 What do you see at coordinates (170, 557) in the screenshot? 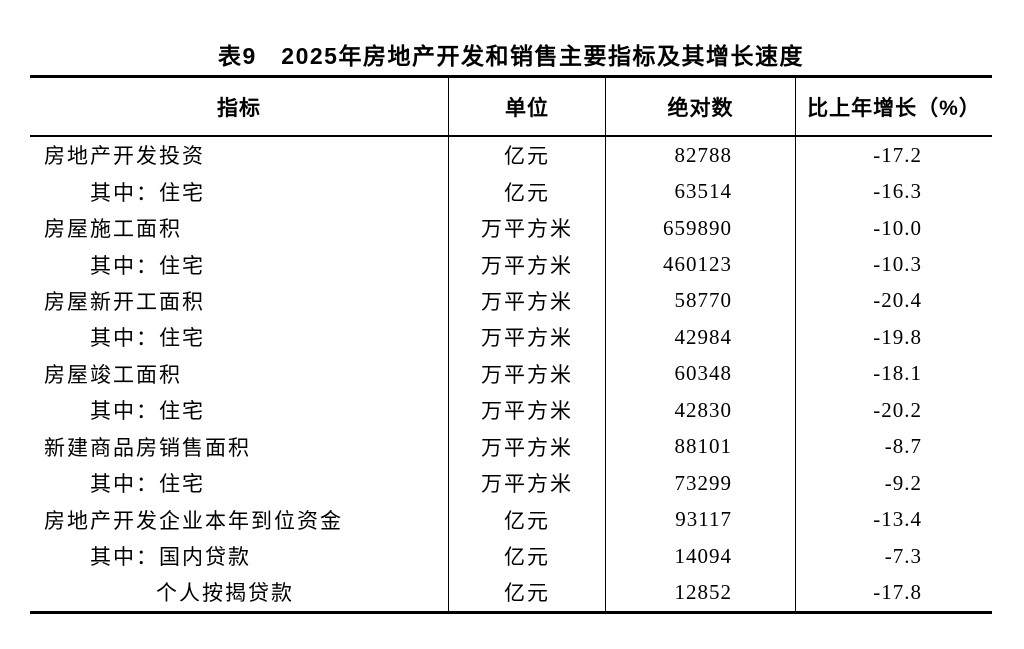
I see `indicator-cell: 其中：国内贷款` at bounding box center [170, 557].